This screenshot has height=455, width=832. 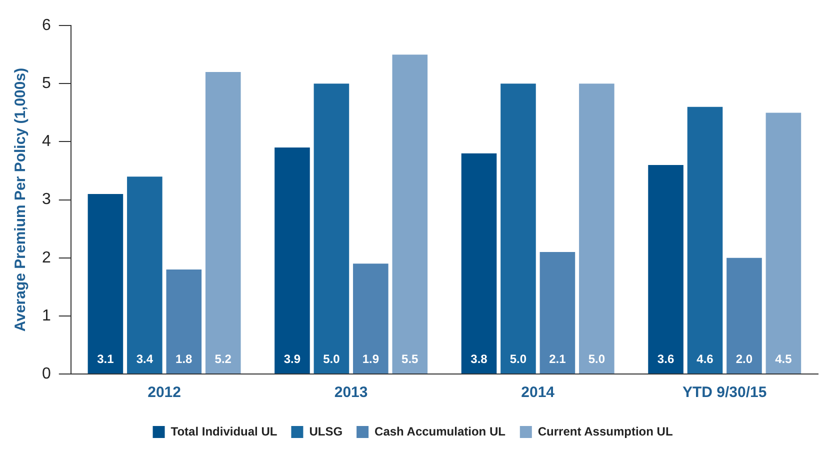 I want to click on legend-label: Total Individual UL, so click(x=224, y=431).